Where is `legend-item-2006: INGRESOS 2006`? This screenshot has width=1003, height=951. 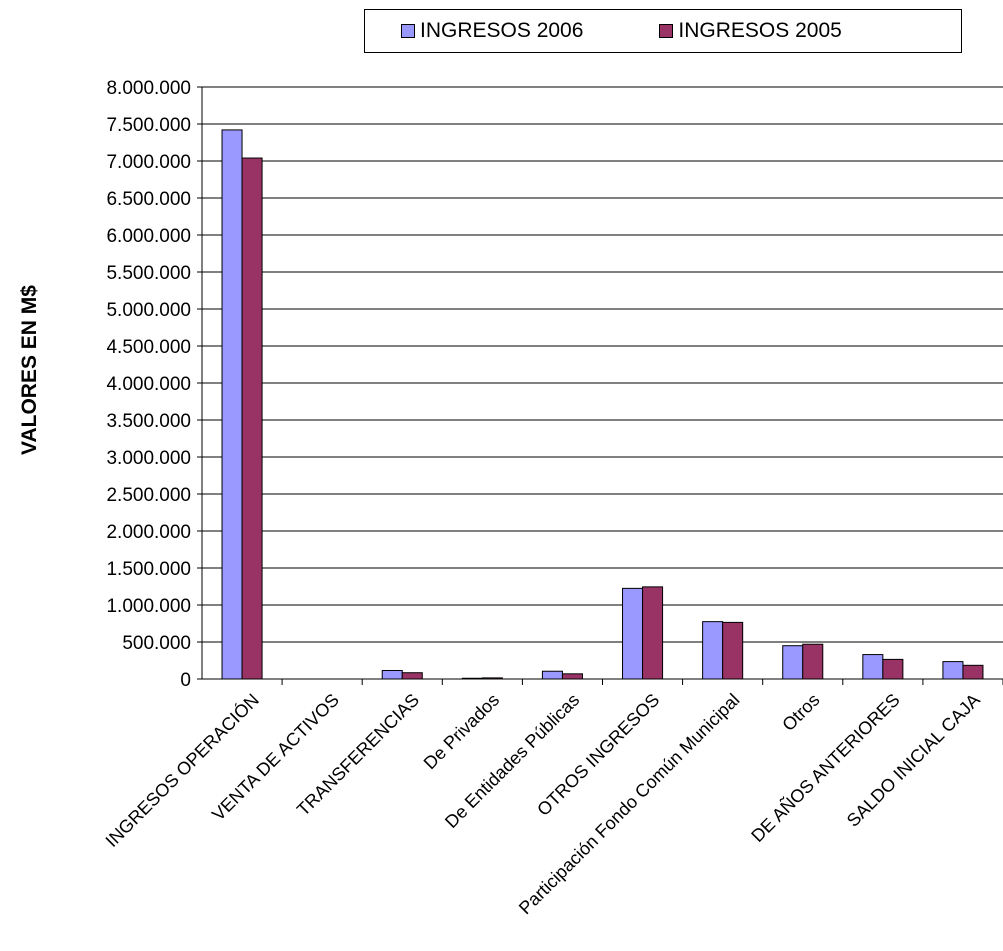 legend-item-2006: INGRESOS 2006 is located at coordinates (492, 31).